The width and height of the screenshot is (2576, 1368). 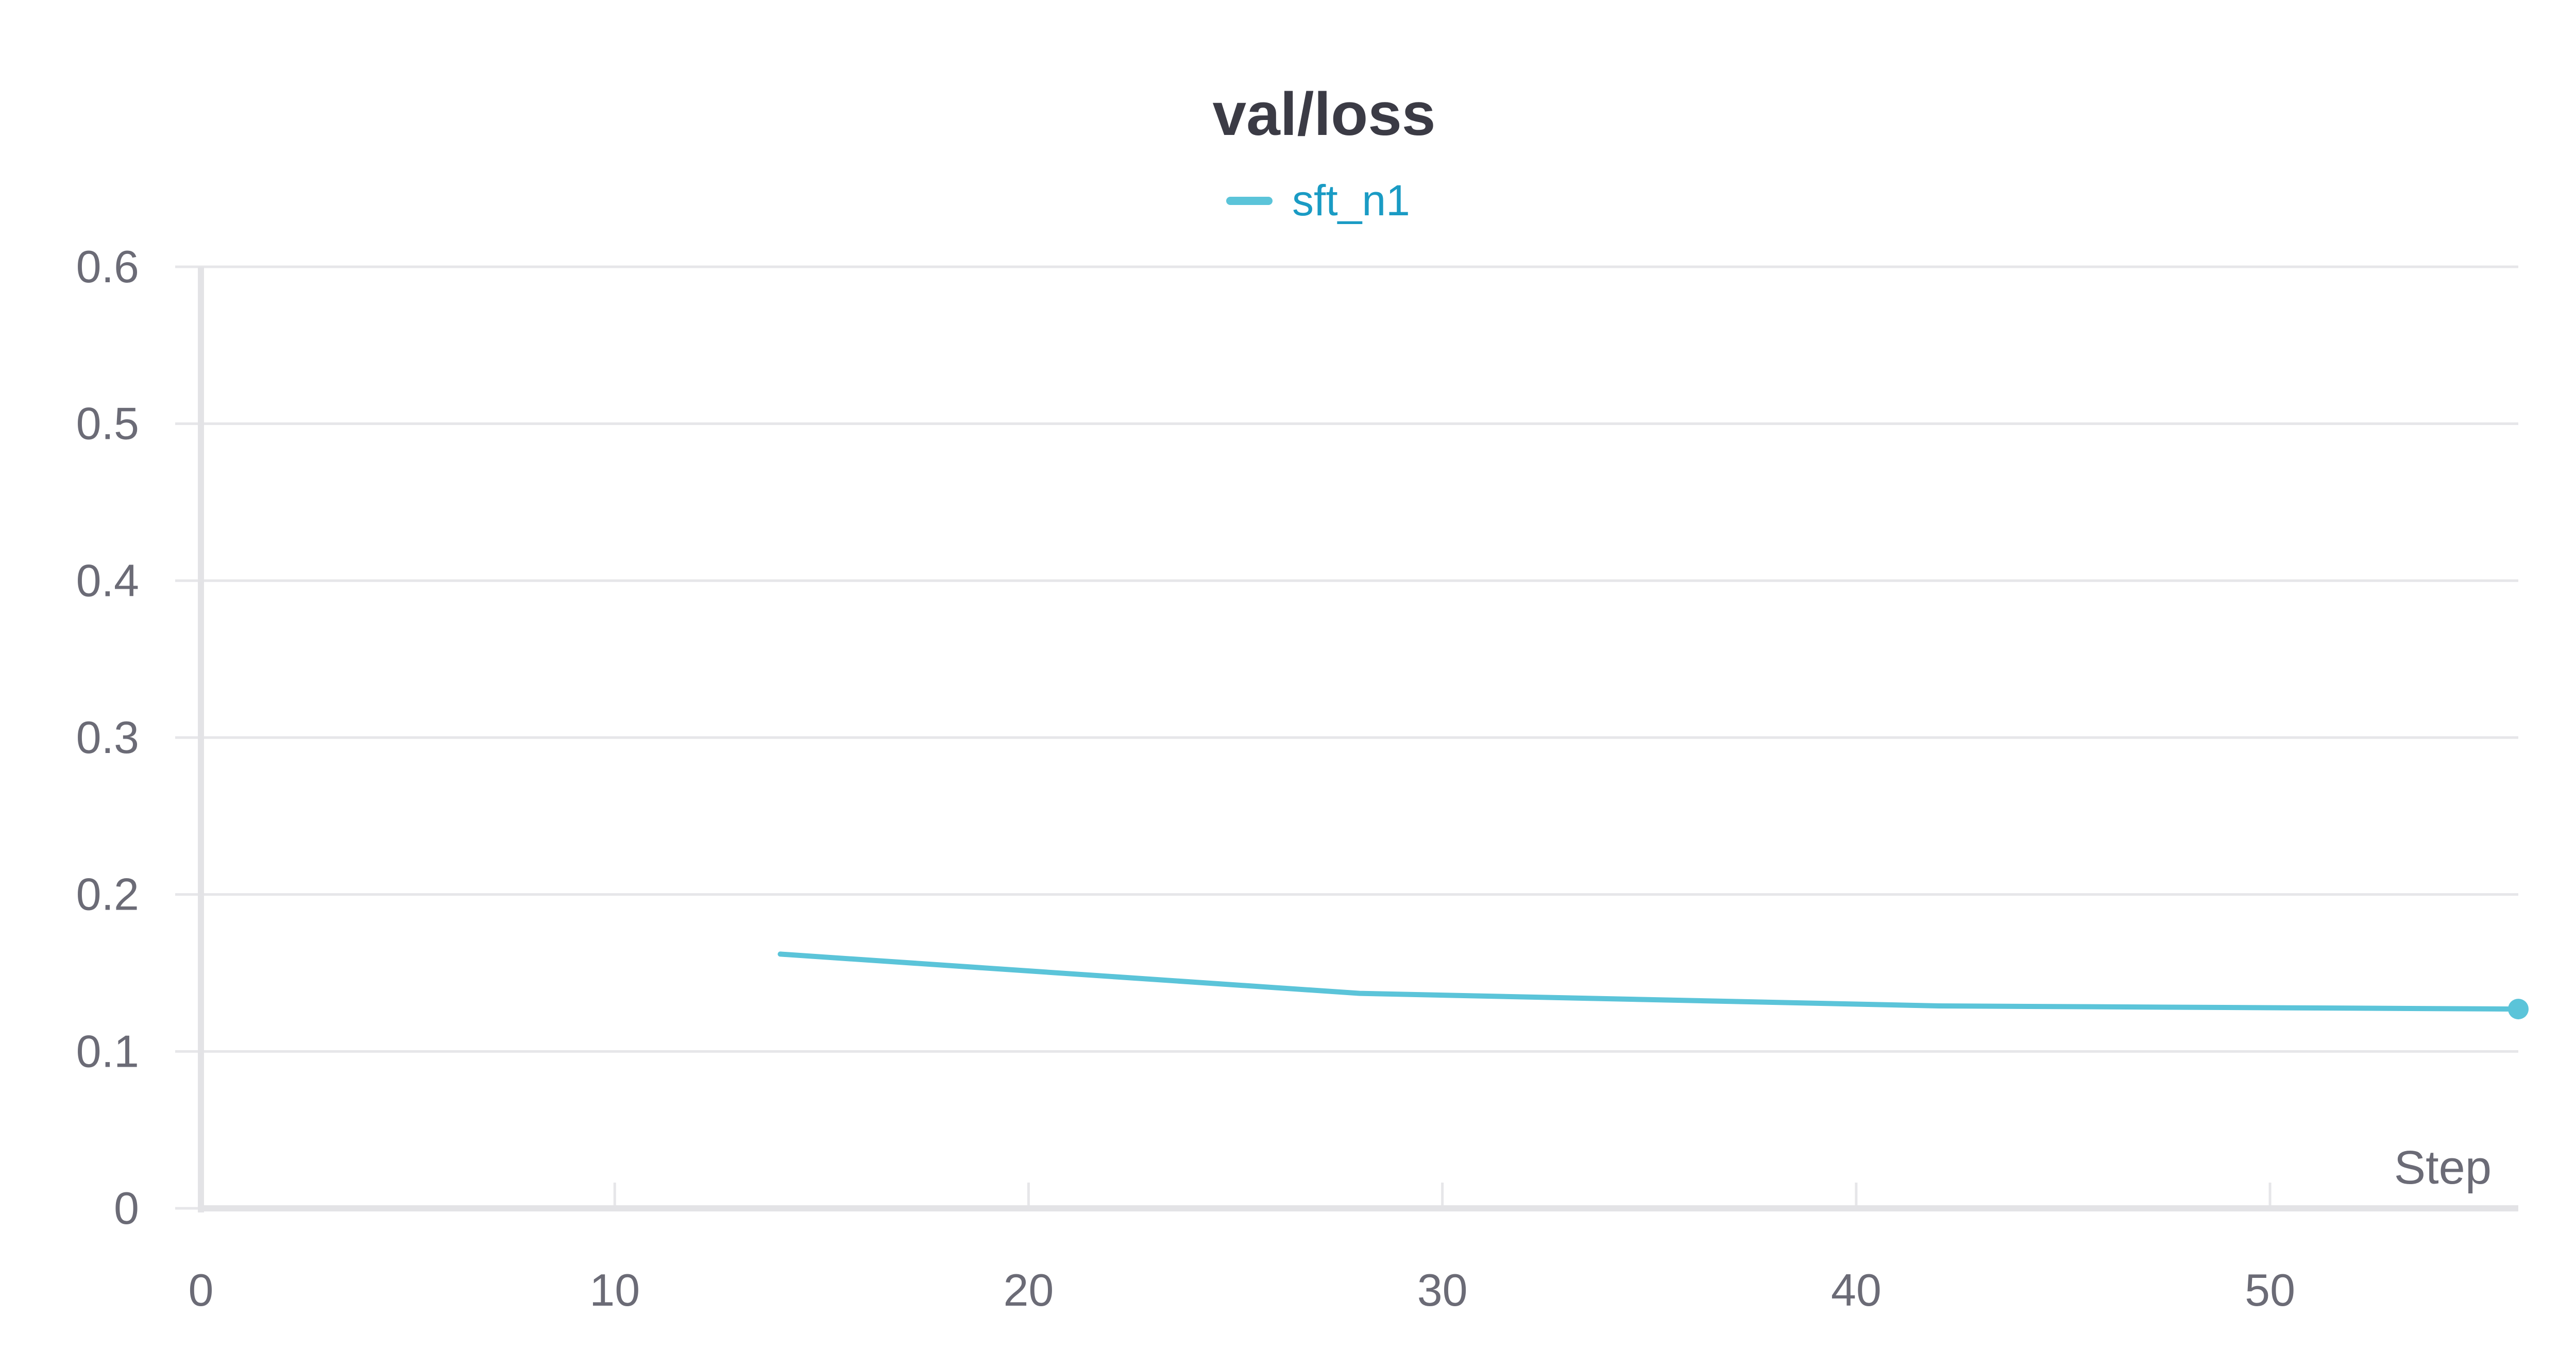 I want to click on x-tick-label: 40, so click(x=1856, y=1289).